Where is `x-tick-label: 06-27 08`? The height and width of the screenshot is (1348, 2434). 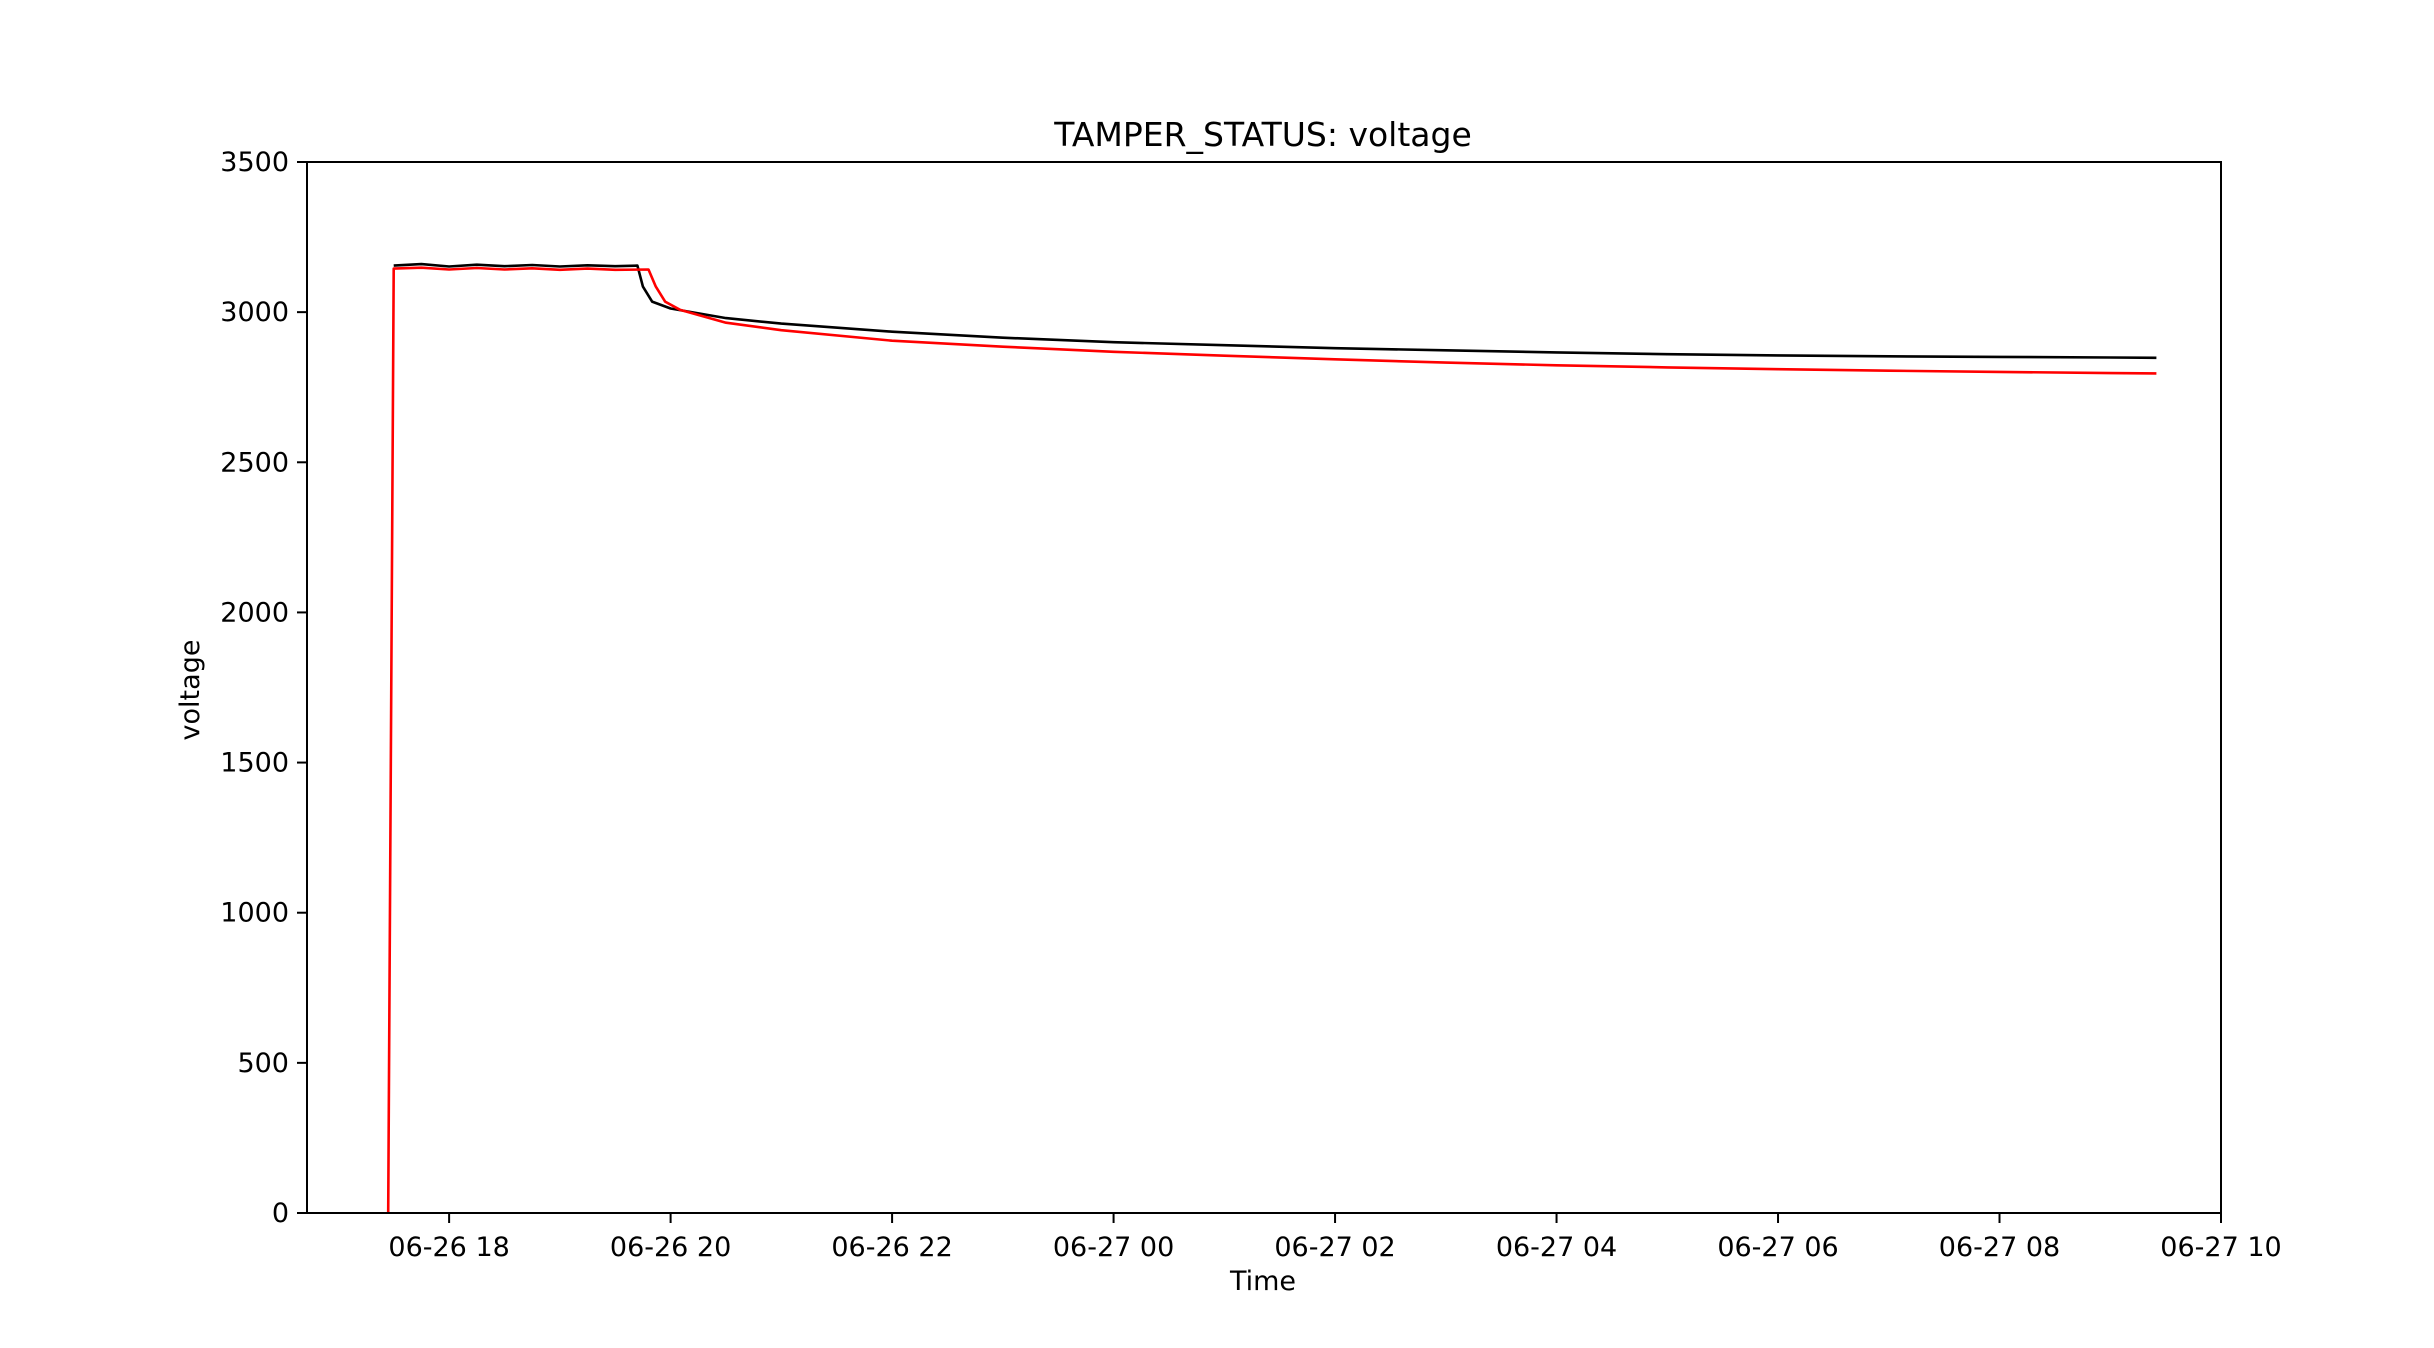
x-tick-label: 06-27 08 is located at coordinates (1999, 1247).